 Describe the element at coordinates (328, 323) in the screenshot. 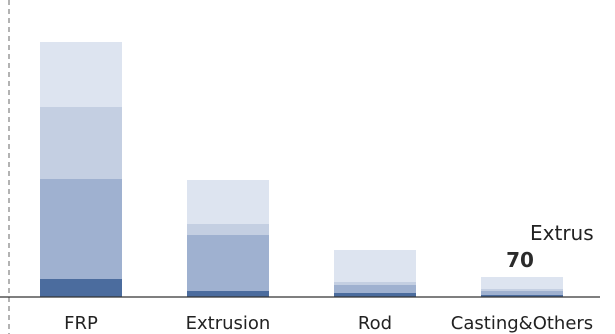

I see `x-tick-labels: FRP Extrusion Rod Casting&Others` at that location.